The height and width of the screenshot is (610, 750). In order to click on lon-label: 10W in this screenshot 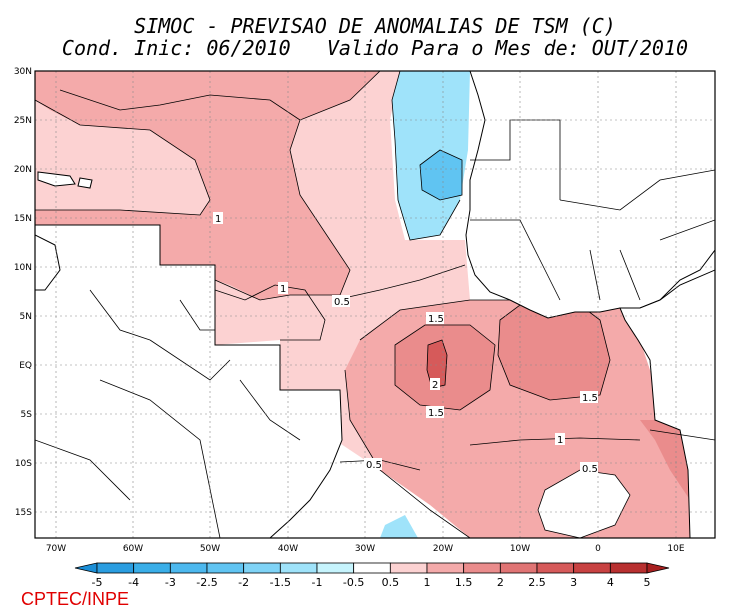, I will do `click(520, 549)`.